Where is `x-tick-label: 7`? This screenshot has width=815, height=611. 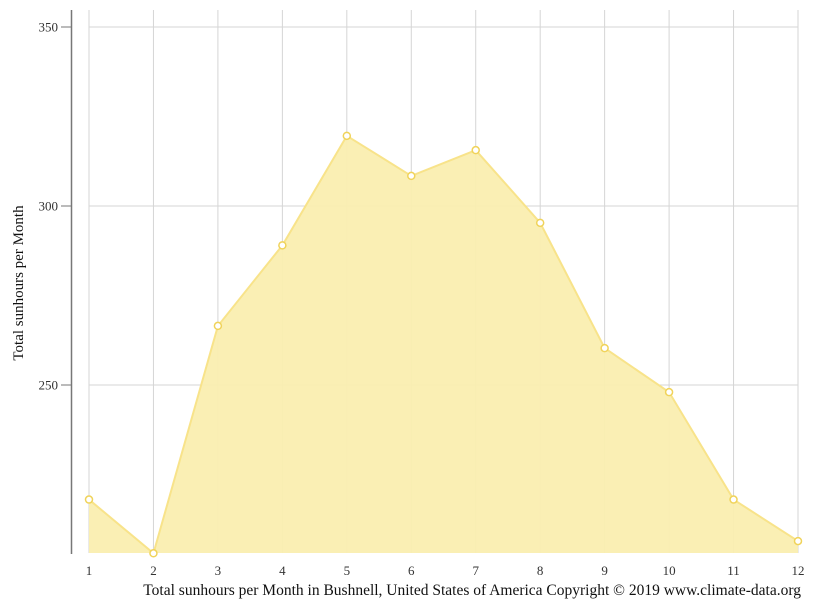 x-tick-label: 7 is located at coordinates (475, 570).